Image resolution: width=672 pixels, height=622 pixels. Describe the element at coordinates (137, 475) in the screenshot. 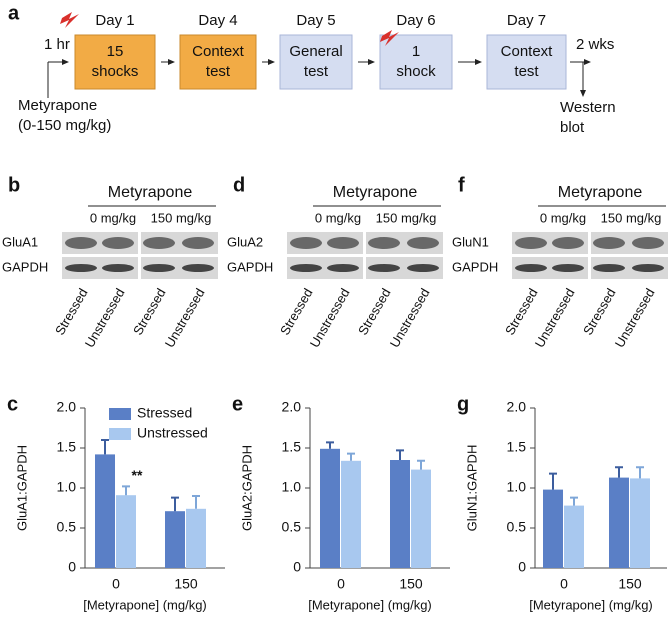

I see `significance: **` at that location.